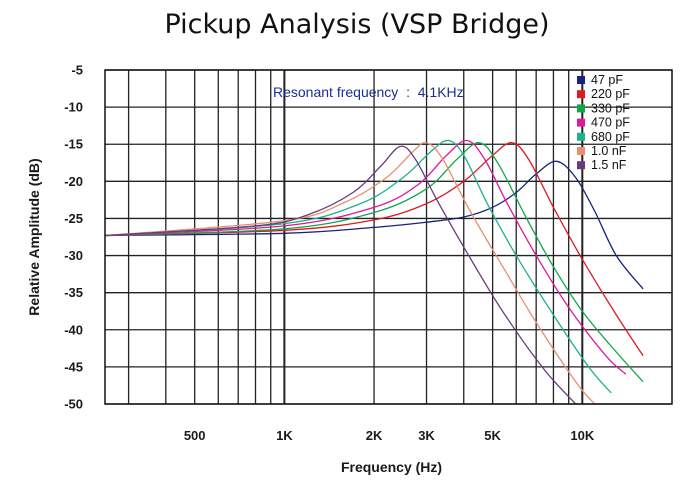 Image resolution: width=700 pixels, height=481 pixels. Describe the element at coordinates (610, 123) in the screenshot. I see `legend-label: 470 pF` at that location.